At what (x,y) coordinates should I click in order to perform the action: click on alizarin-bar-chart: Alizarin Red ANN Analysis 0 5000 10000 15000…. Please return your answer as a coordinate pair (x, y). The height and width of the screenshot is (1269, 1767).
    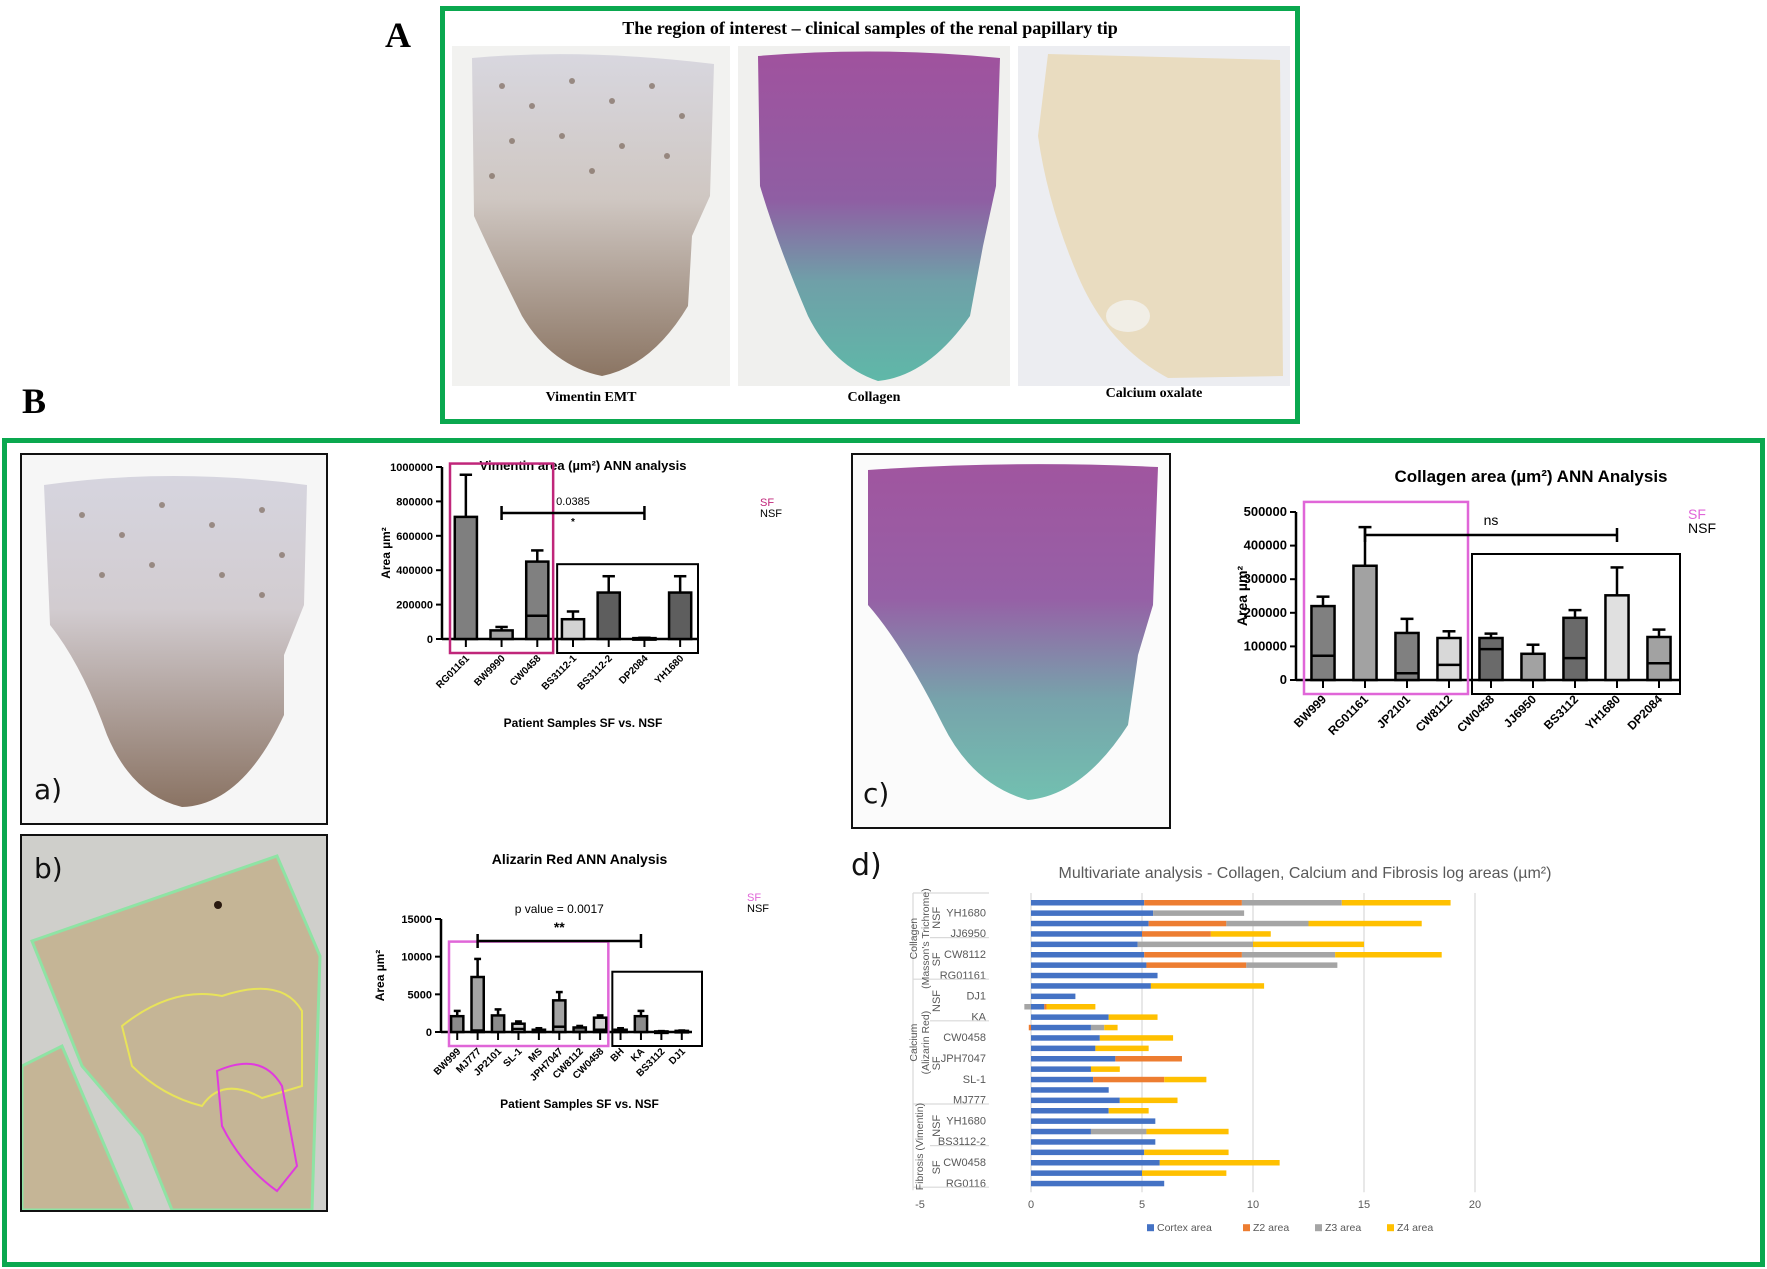
    Looking at the image, I should click on (571, 981).